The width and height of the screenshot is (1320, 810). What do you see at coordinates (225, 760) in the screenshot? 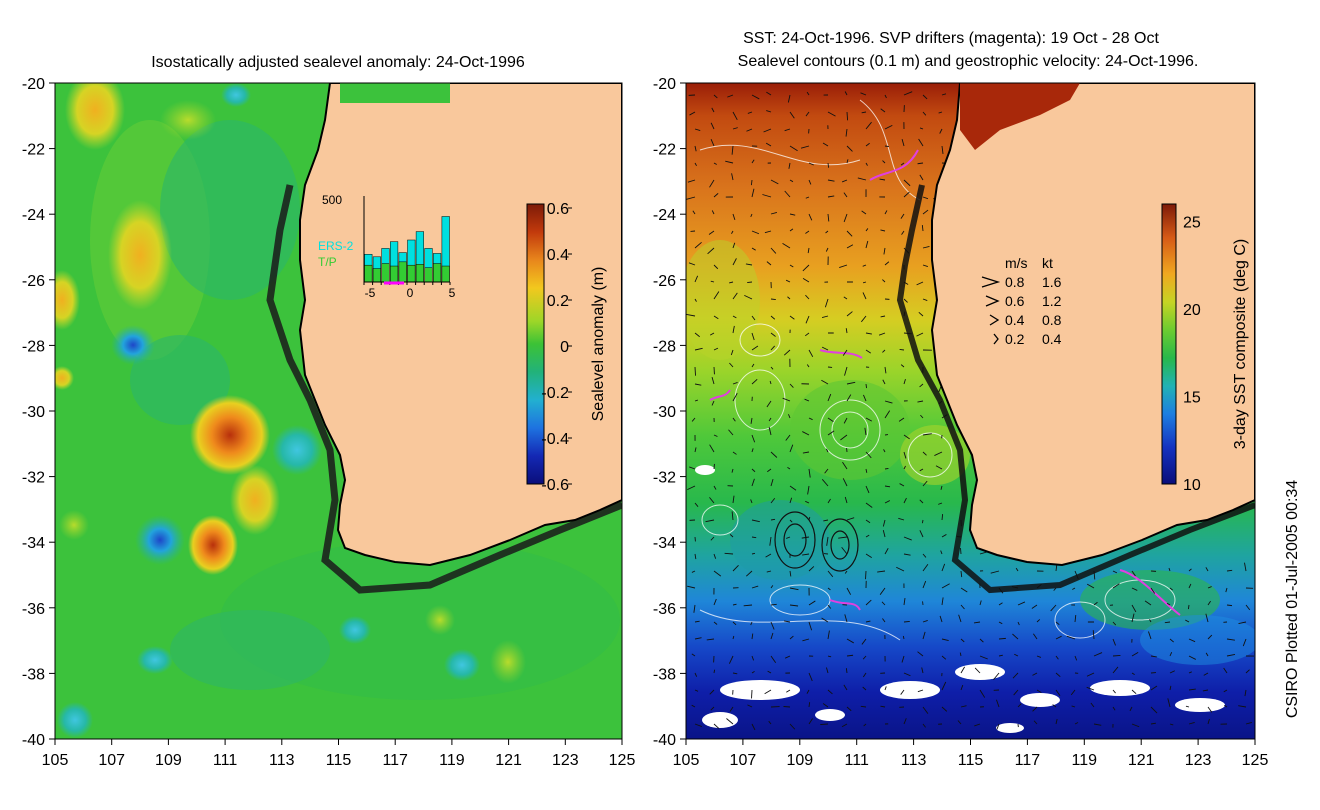
I see `left-xtick-label: 111` at bounding box center [225, 760].